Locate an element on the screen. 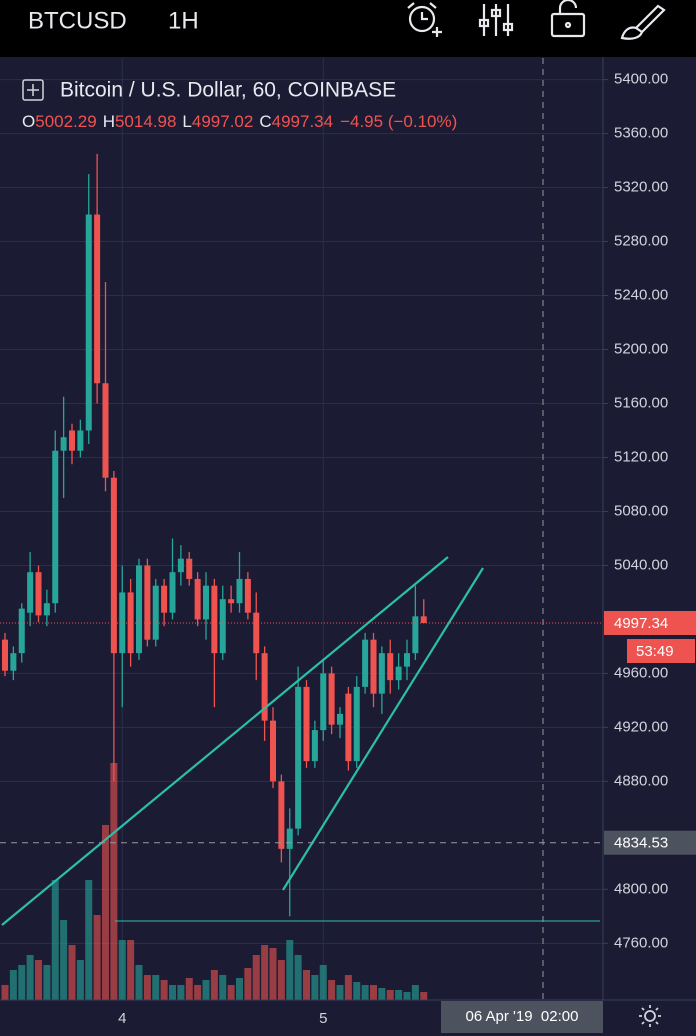 Image resolution: width=696 pixels, height=1036 pixels. ohlc-change: −4.95 (−0.10%) is located at coordinates (398, 121).